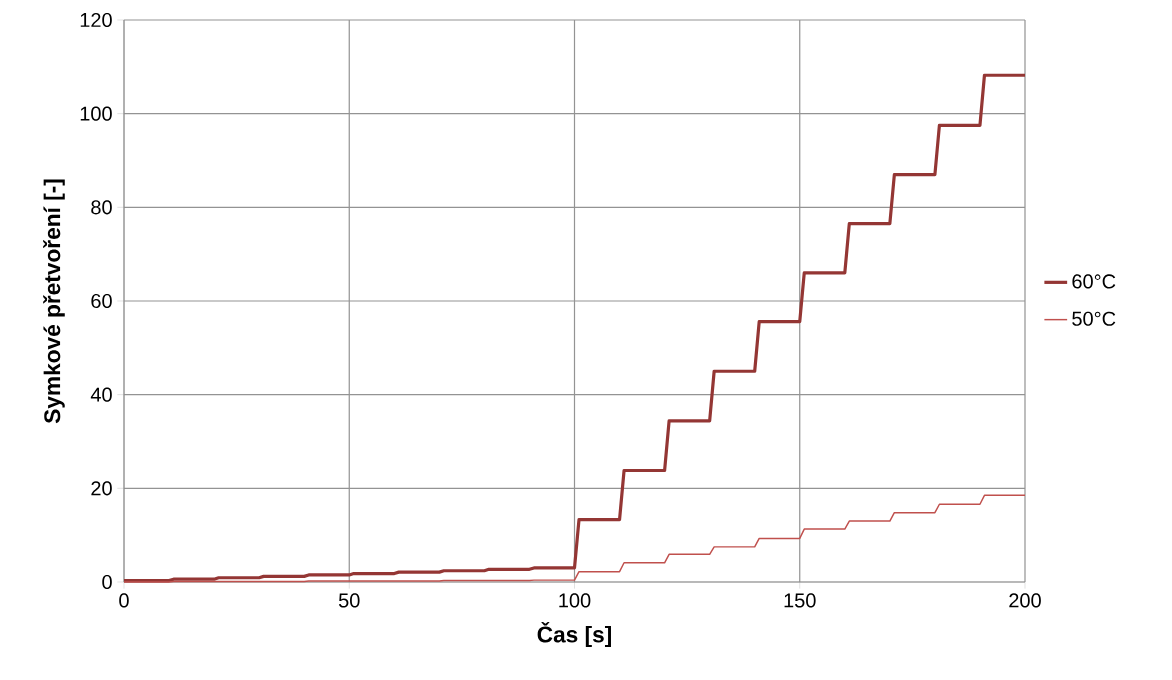 The width and height of the screenshot is (1172, 680). What do you see at coordinates (575, 600) in the screenshot?
I see `x-tick-label: 100` at bounding box center [575, 600].